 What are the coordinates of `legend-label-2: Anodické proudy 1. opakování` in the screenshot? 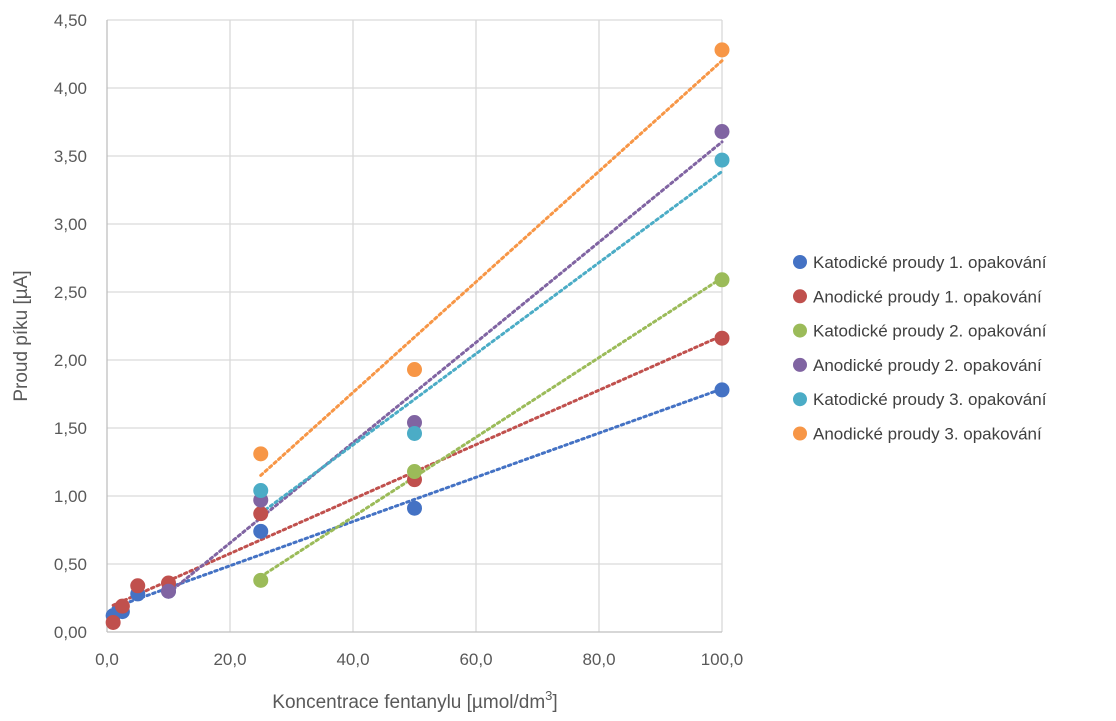 It's located at (927, 296).